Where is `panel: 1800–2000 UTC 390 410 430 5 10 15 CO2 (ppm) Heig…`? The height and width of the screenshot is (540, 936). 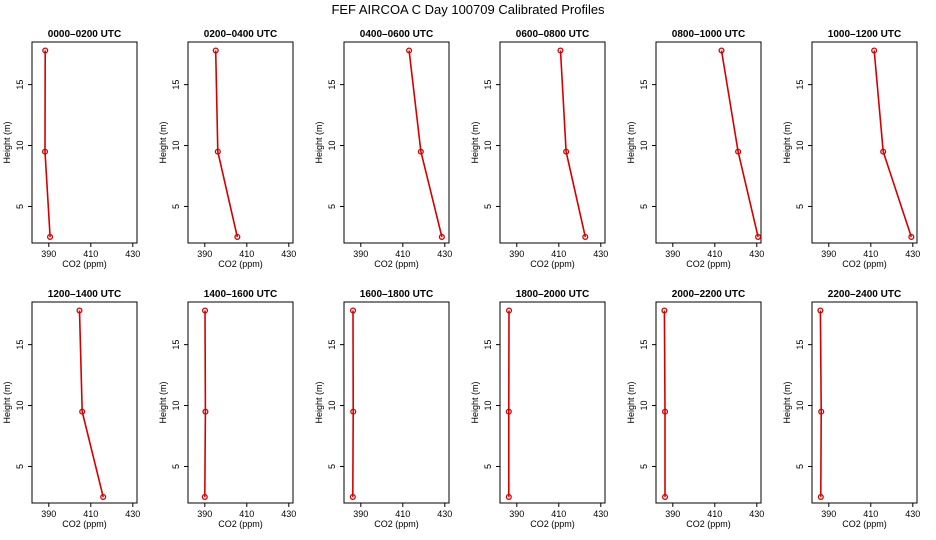
panel: 1800–2000 UTC 390 410 430 5 10 15 CO2 (ppm) Heig… is located at coordinates (539, 409).